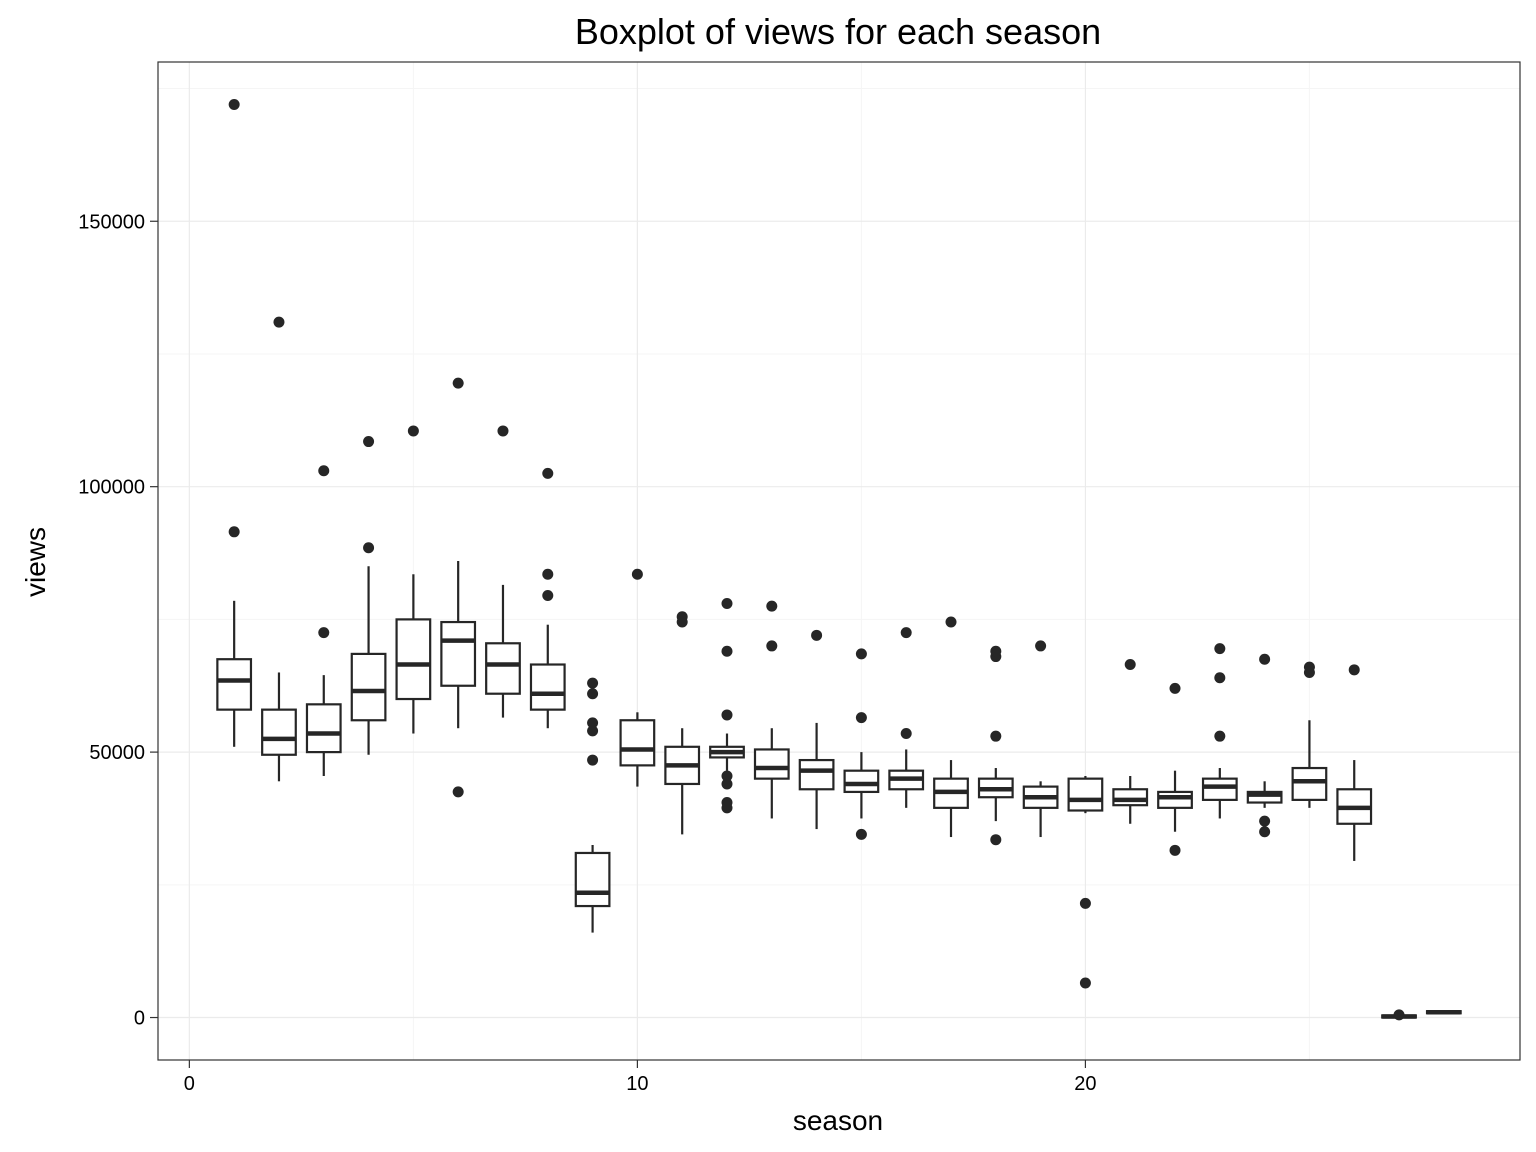  What do you see at coordinates (118, 620) in the screenshot?
I see `y-axis: 0 50000 100000 150000` at bounding box center [118, 620].